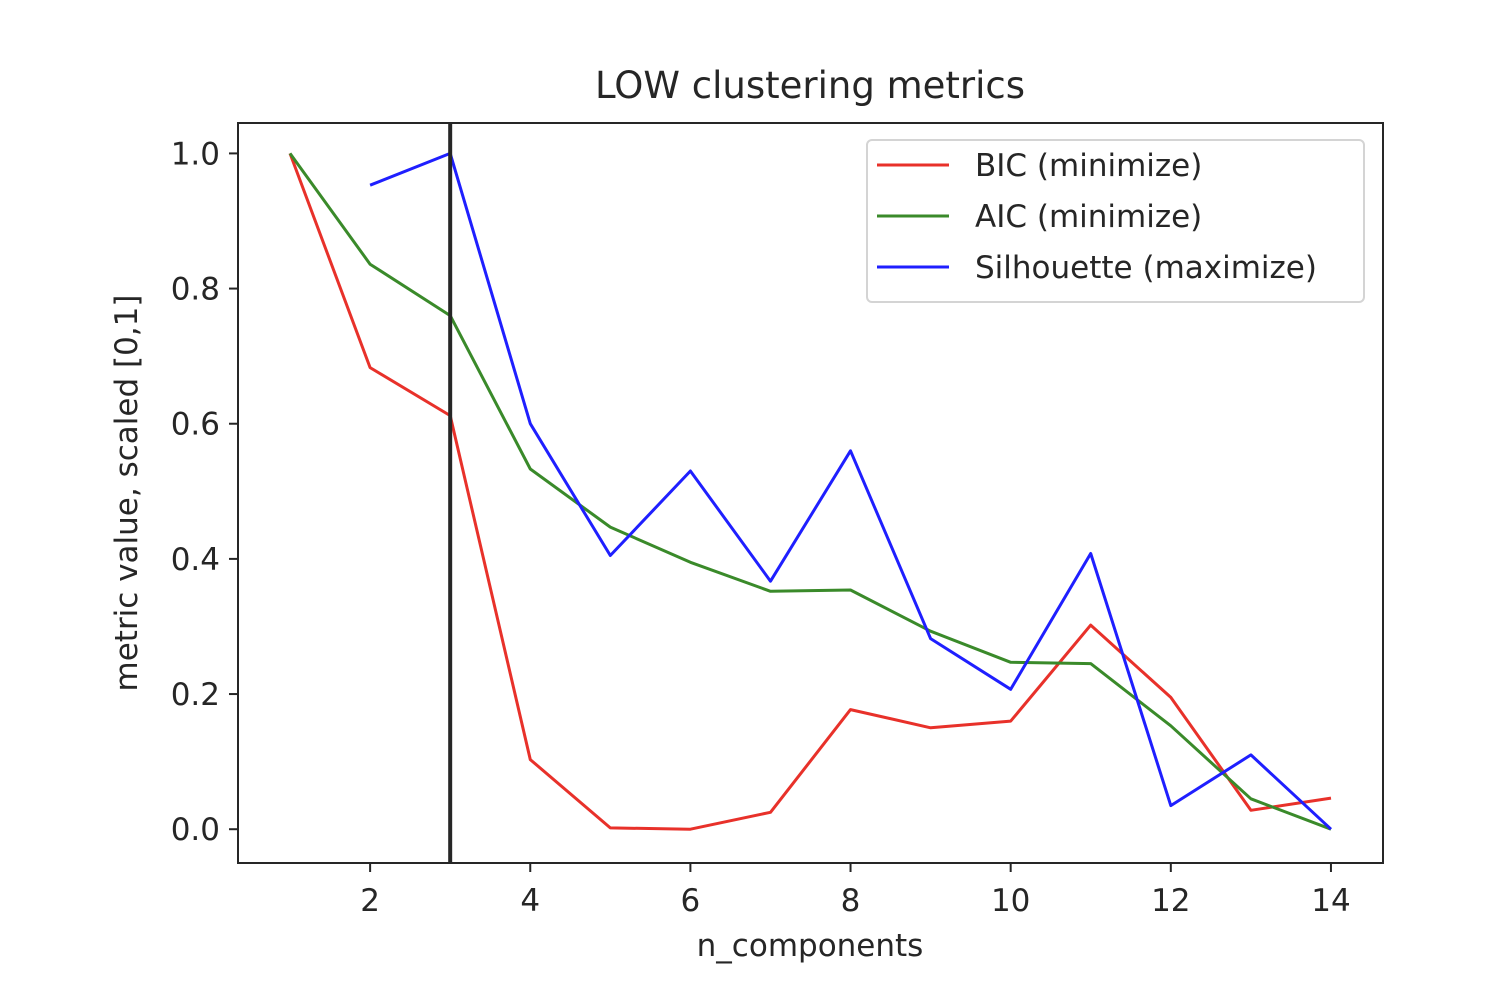 This screenshot has height=1005, width=1512. Describe the element at coordinates (370, 901) in the screenshot. I see `x-tick-label: 2` at that location.